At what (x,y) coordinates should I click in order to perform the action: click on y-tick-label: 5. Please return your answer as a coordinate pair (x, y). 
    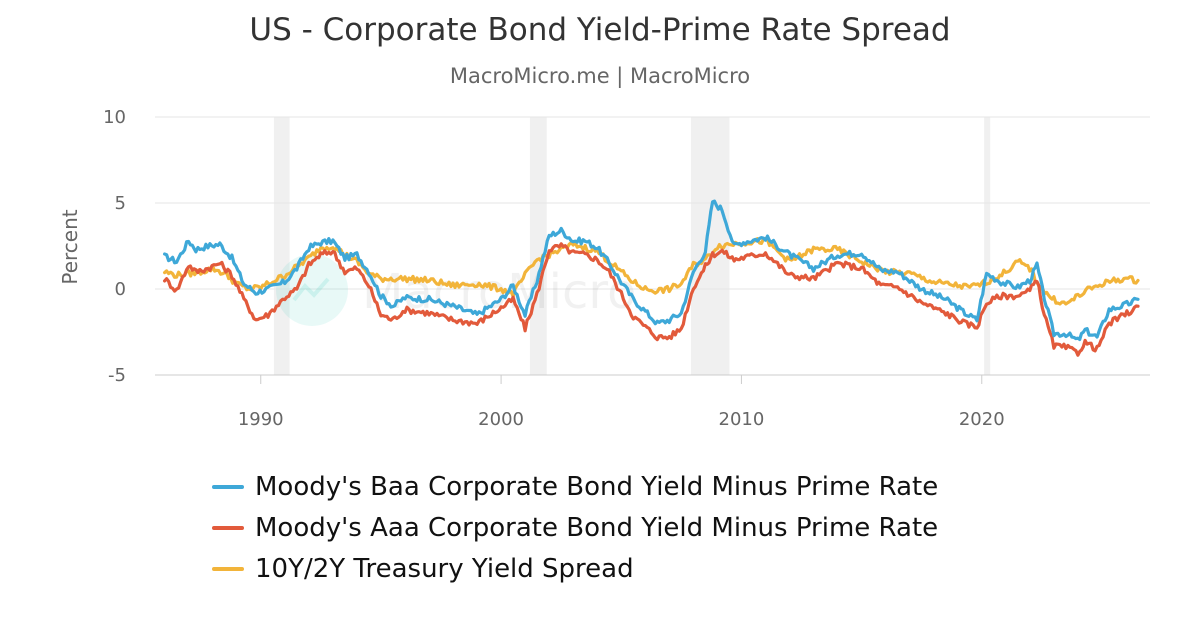
    Looking at the image, I should click on (120, 203).